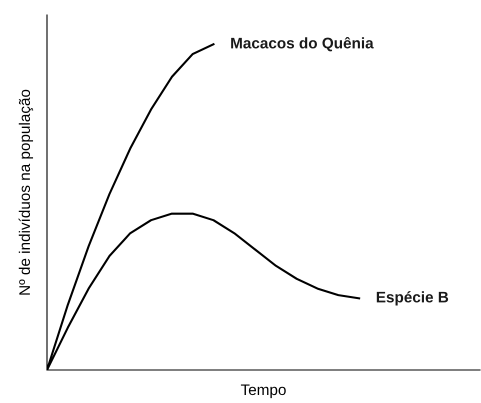 Image resolution: width=481 pixels, height=403 pixels. I want to click on series-label: Macacos do Quênia, so click(302, 44).